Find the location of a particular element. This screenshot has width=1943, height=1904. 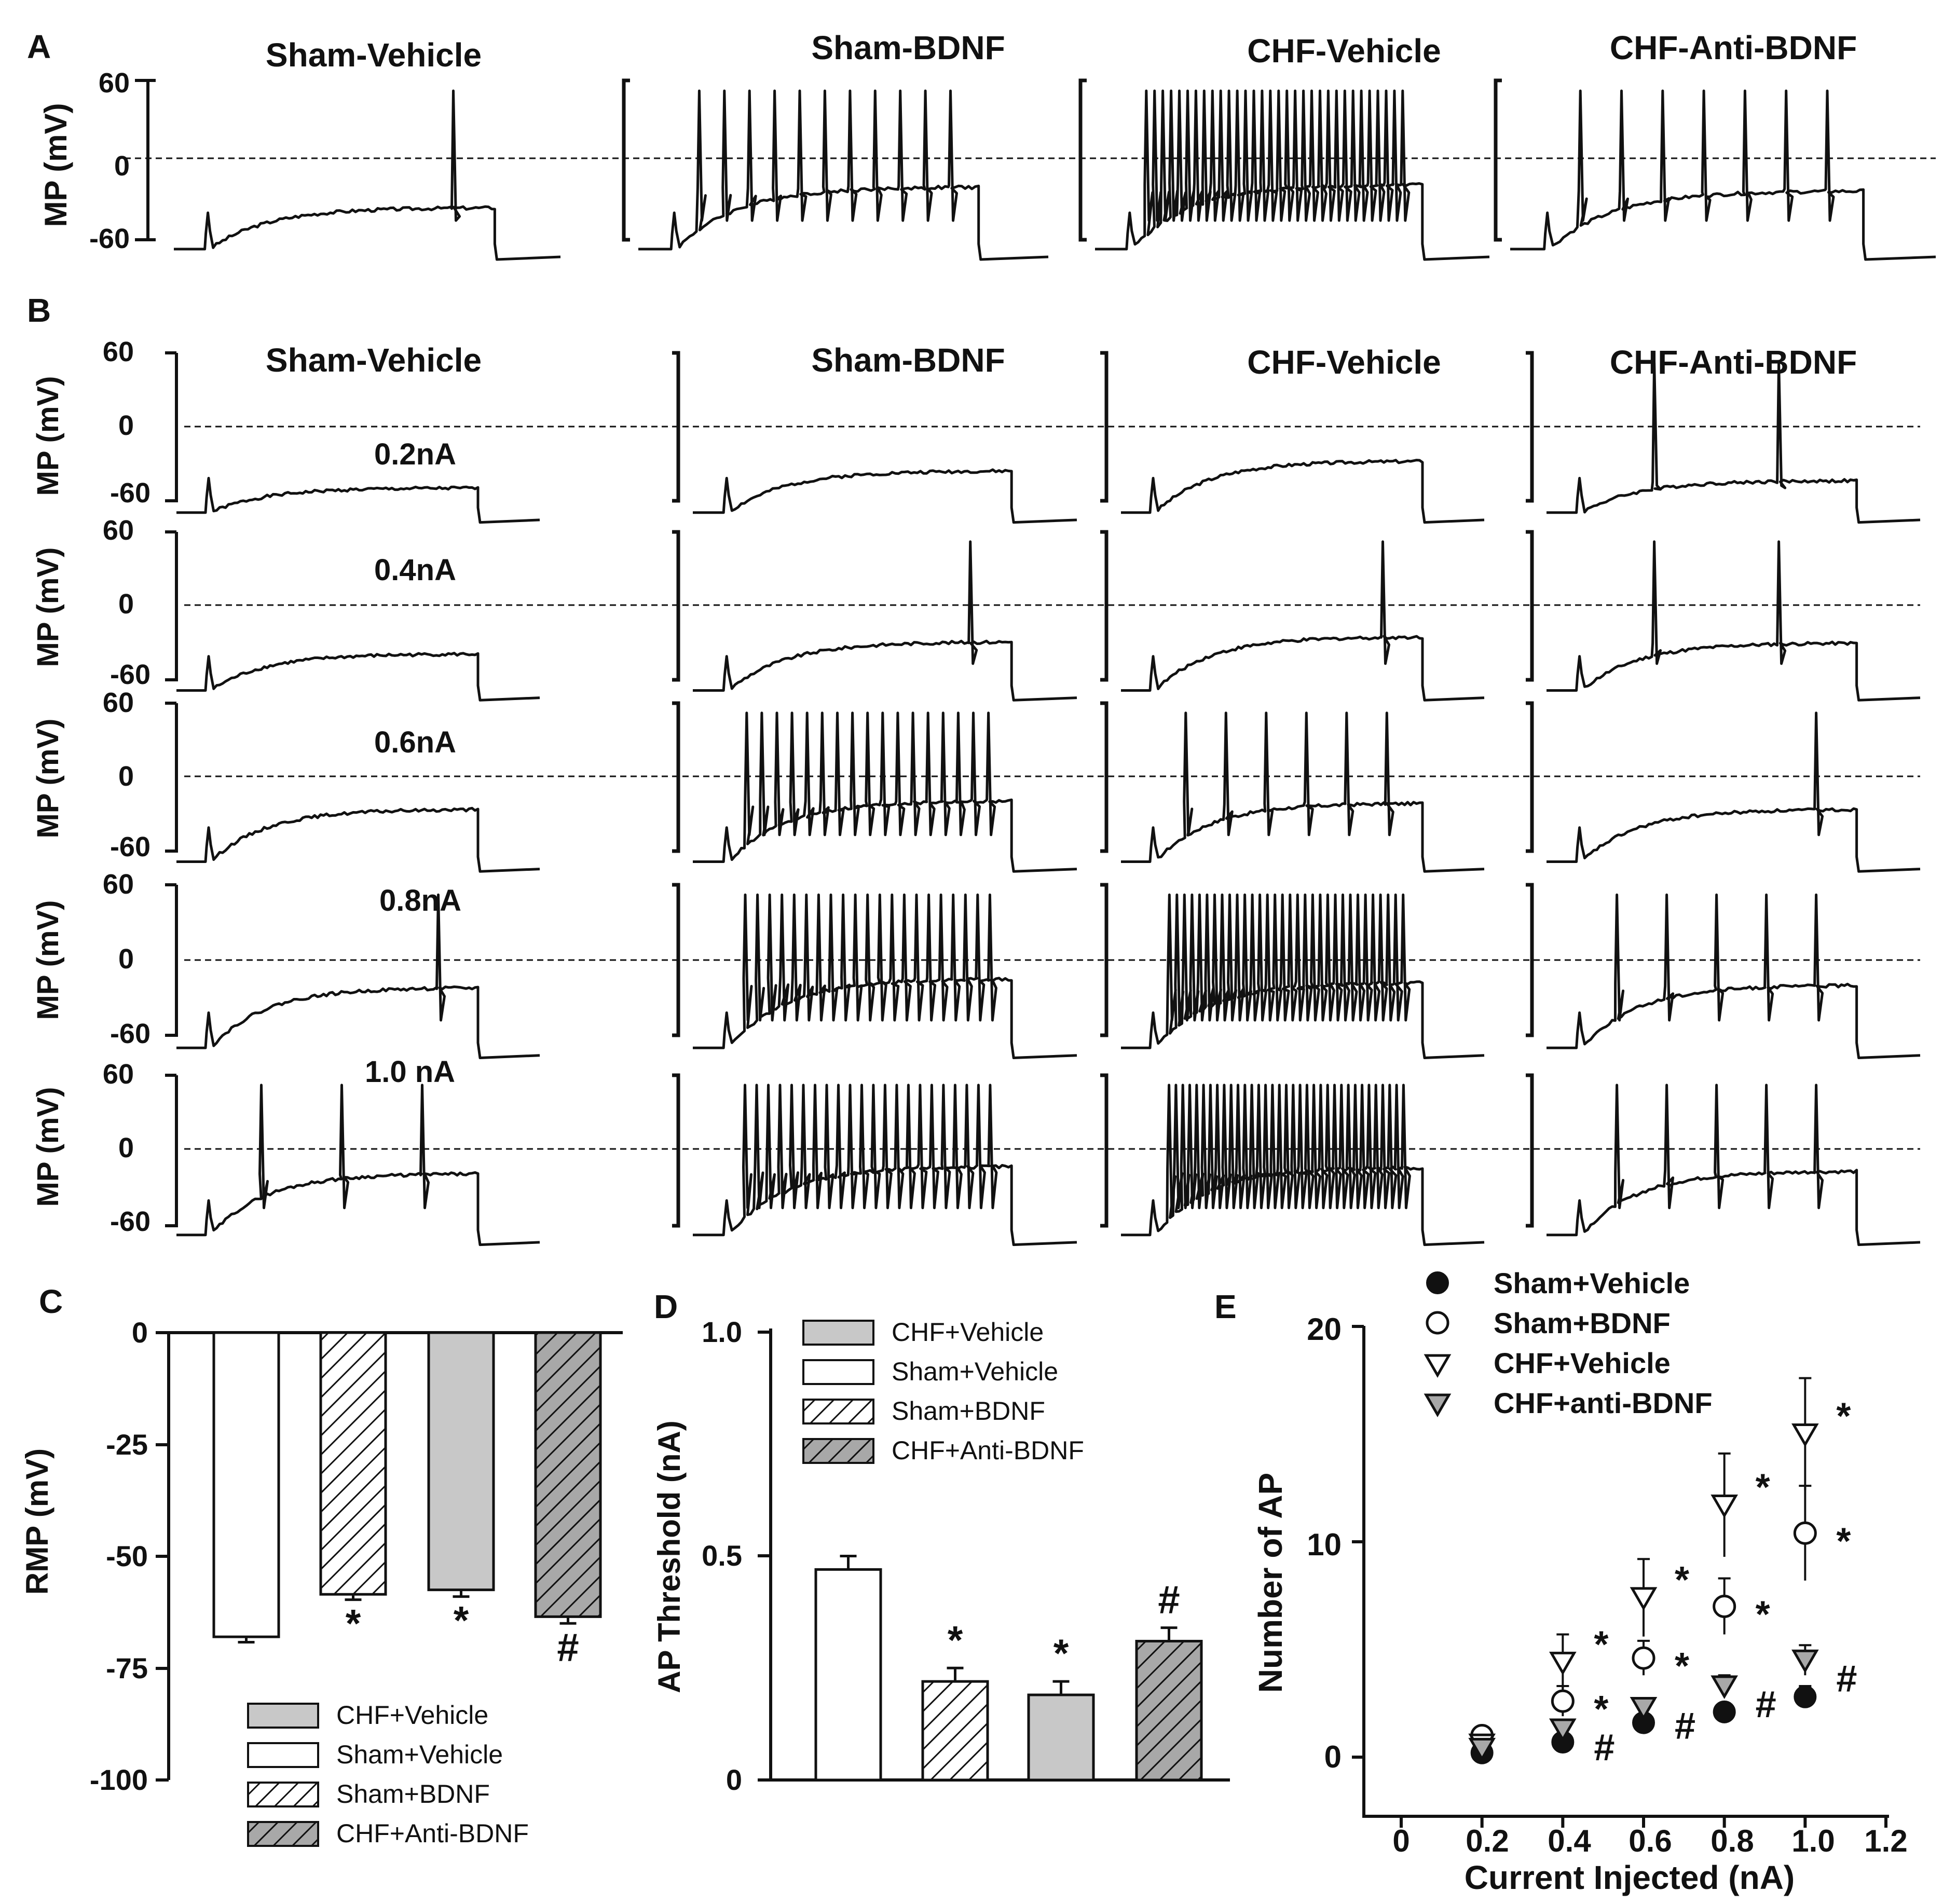

panel-b-trace-row-2-chf-vehicle is located at coordinates (1303, 792).